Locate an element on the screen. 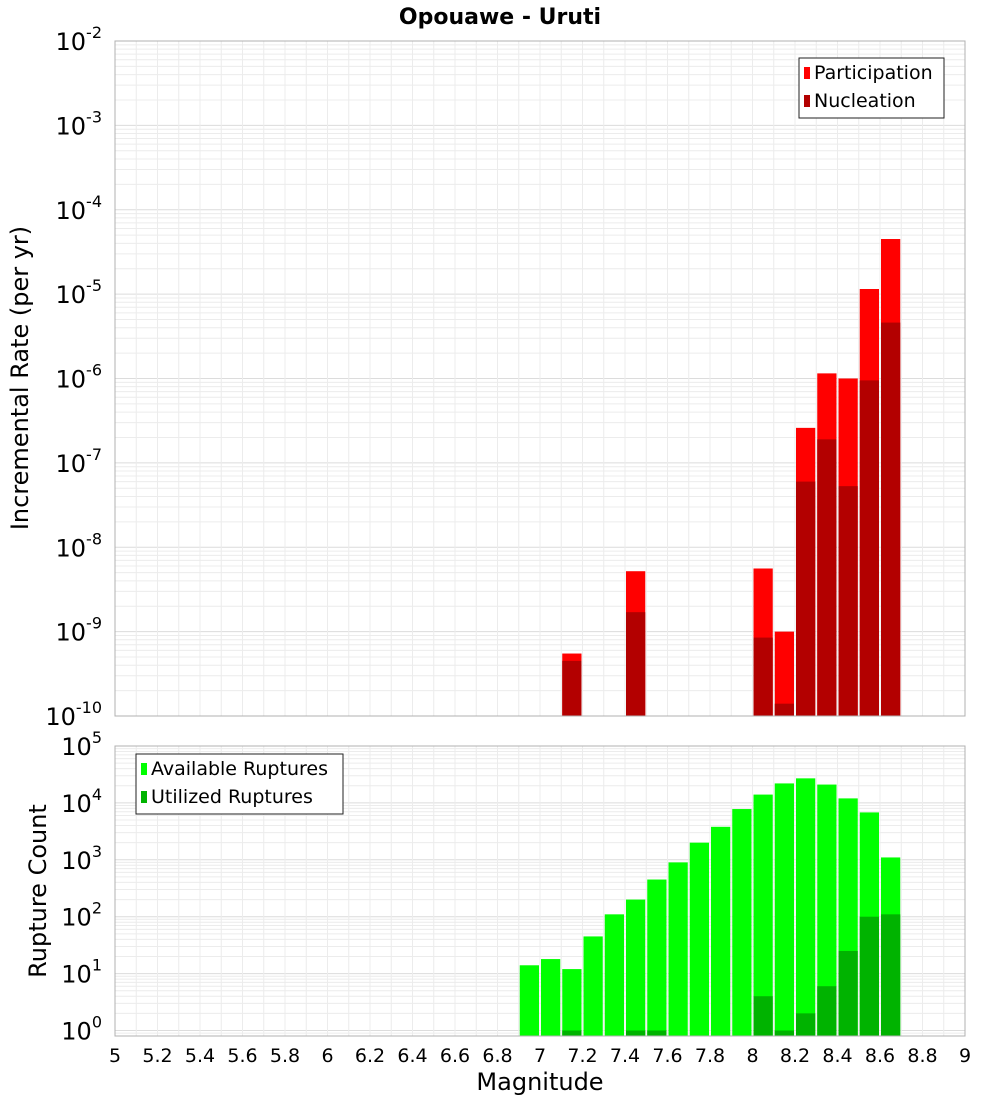 The width and height of the screenshot is (1000, 1100). legend: Participation Nucleation is located at coordinates (871, 88).